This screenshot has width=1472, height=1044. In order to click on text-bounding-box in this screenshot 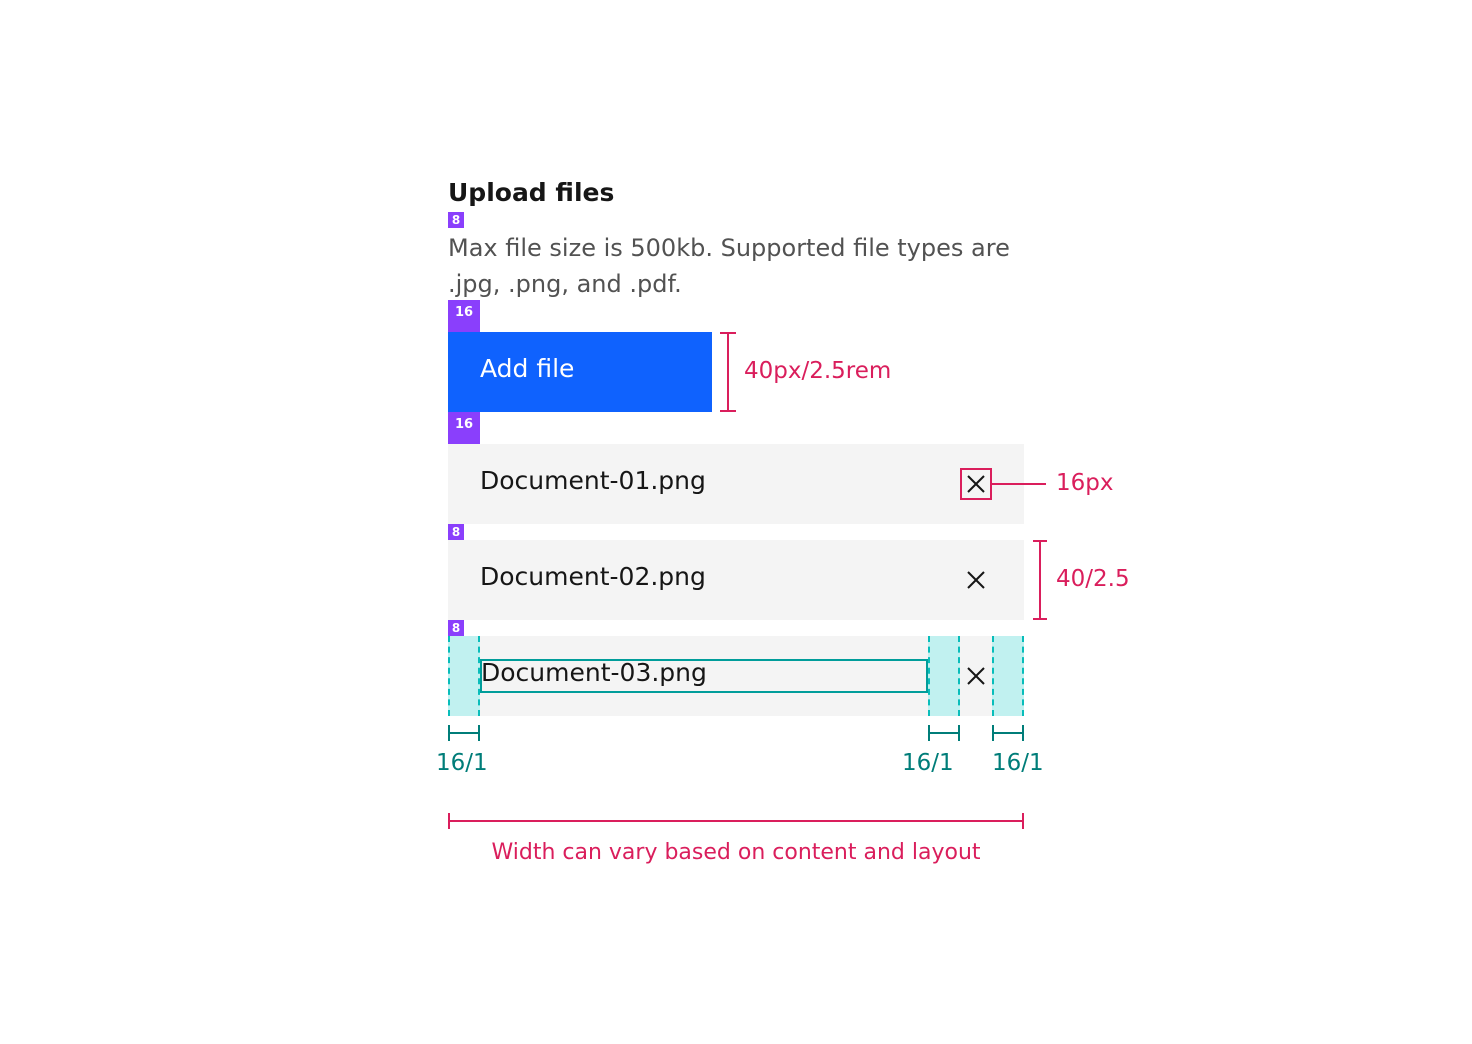, I will do `click(704, 676)`.